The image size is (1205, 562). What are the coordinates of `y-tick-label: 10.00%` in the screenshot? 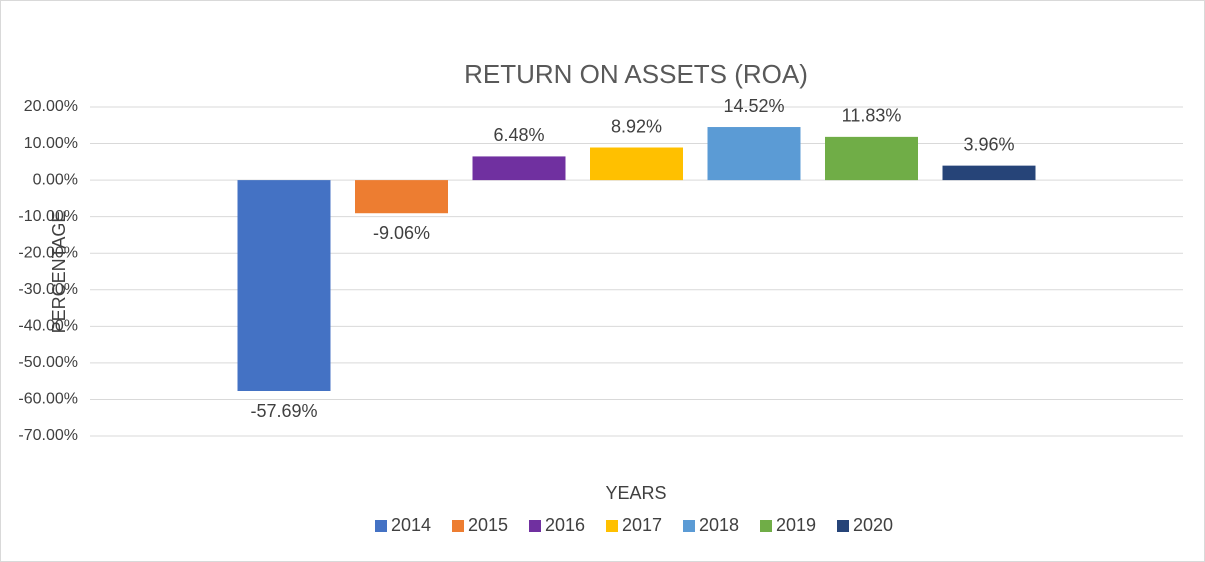 It's located at (51, 143).